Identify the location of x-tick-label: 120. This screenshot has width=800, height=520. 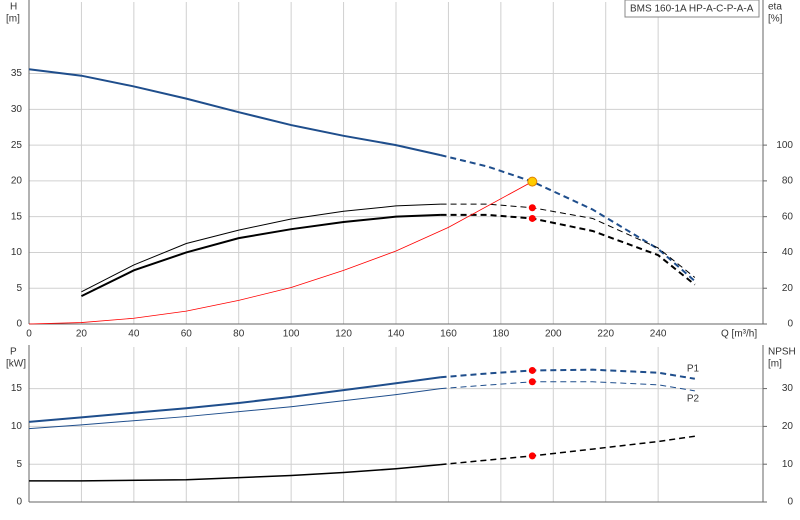
(343, 334).